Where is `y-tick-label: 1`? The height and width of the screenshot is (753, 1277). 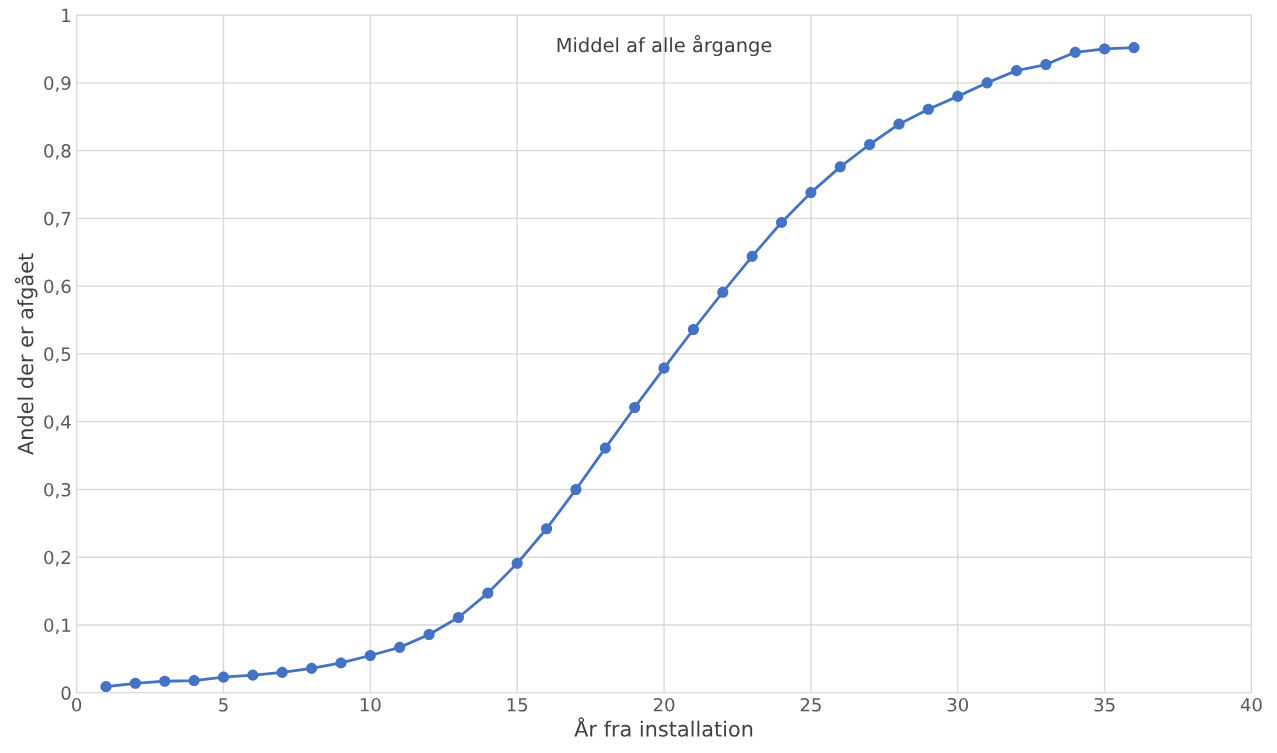
y-tick-label: 1 is located at coordinates (66, 15).